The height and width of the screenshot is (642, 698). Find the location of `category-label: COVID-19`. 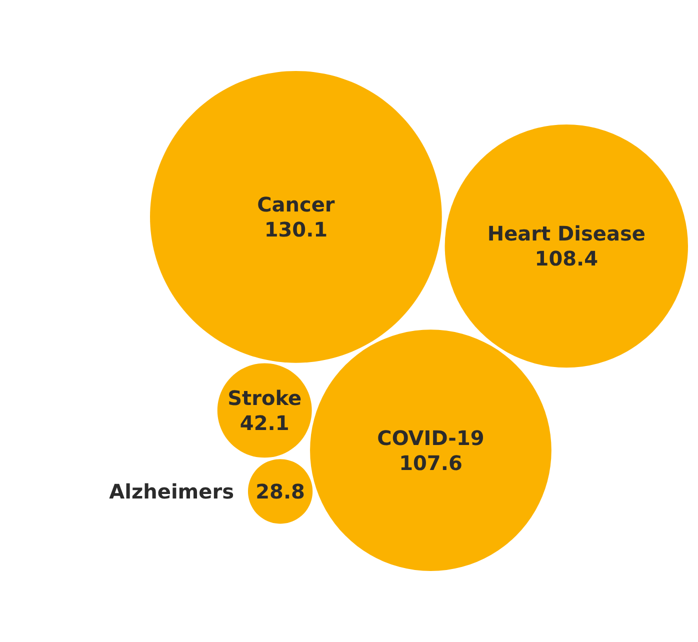

category-label: COVID-19 is located at coordinates (430, 438).